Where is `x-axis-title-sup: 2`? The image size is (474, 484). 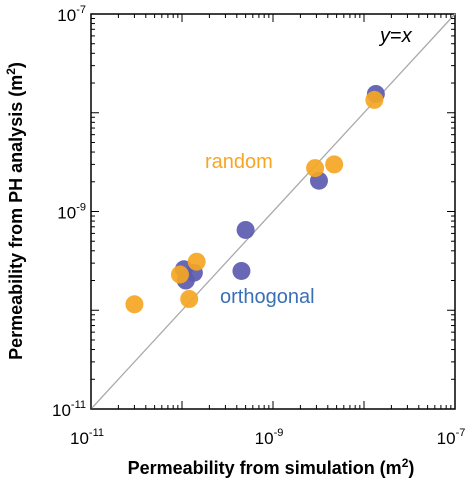
x-axis-title-sup: 2 is located at coordinates (405, 463).